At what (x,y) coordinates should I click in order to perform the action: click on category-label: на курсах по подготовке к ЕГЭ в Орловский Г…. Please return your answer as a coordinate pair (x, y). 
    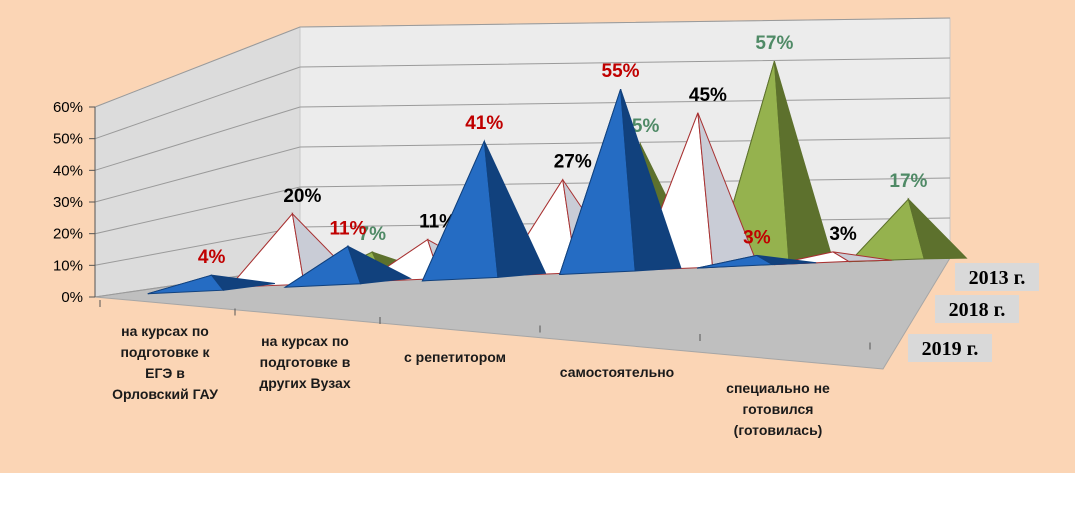
    Looking at the image, I should click on (165, 362).